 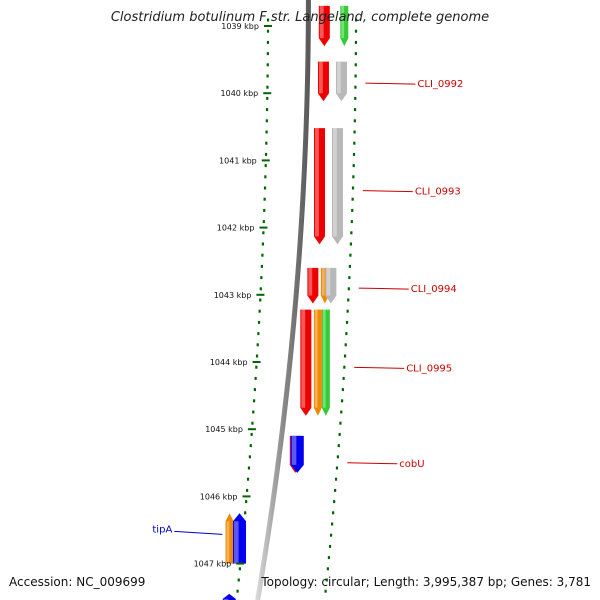 I want to click on kbp-tick-label: 1045 kbp, so click(x=224, y=429).